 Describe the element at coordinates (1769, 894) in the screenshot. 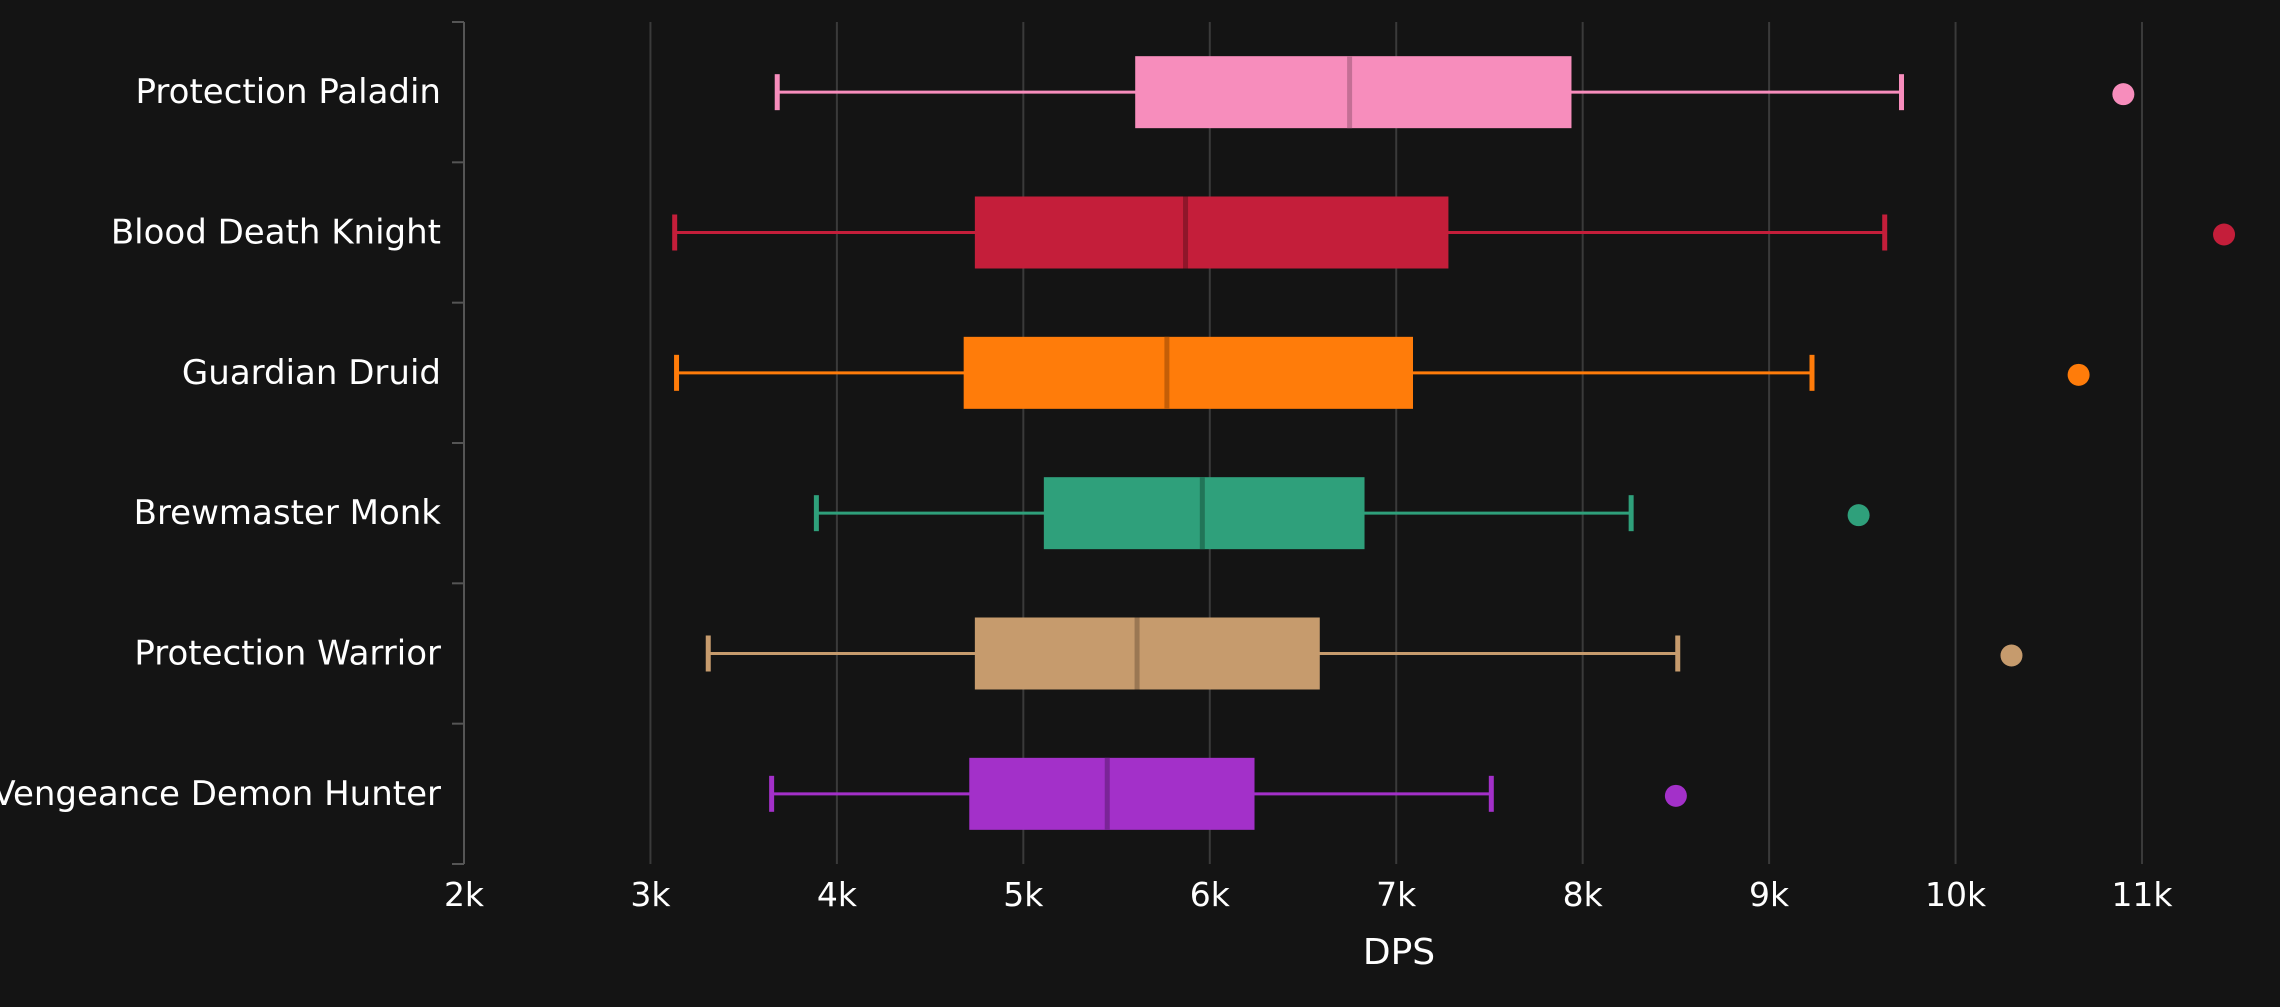

I see `x-tick-label: 9k` at that location.